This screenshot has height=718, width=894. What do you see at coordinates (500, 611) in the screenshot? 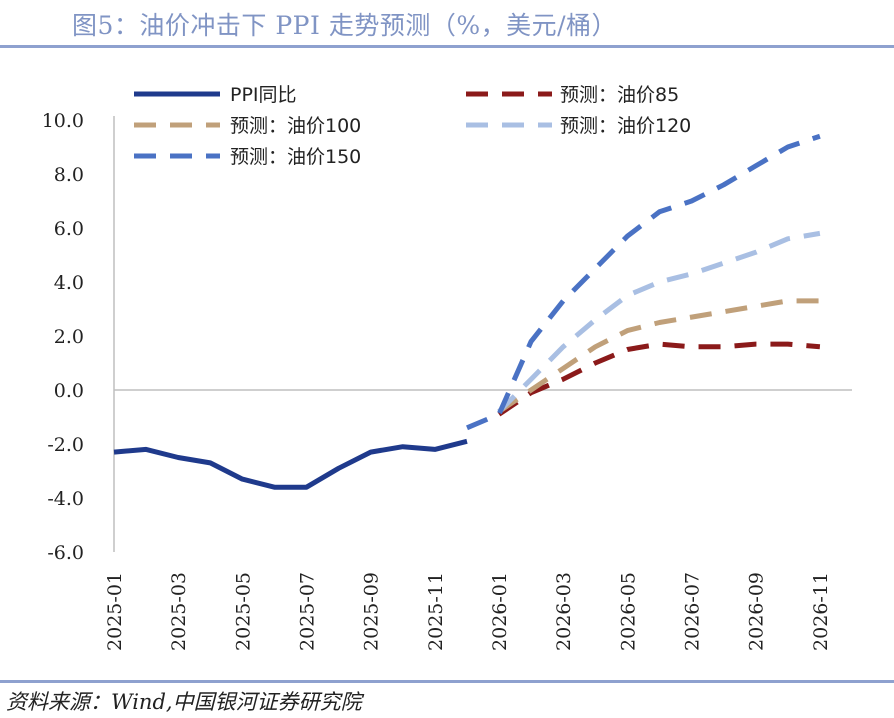
I see `x-tick-label: 2026-01` at bounding box center [500, 611].